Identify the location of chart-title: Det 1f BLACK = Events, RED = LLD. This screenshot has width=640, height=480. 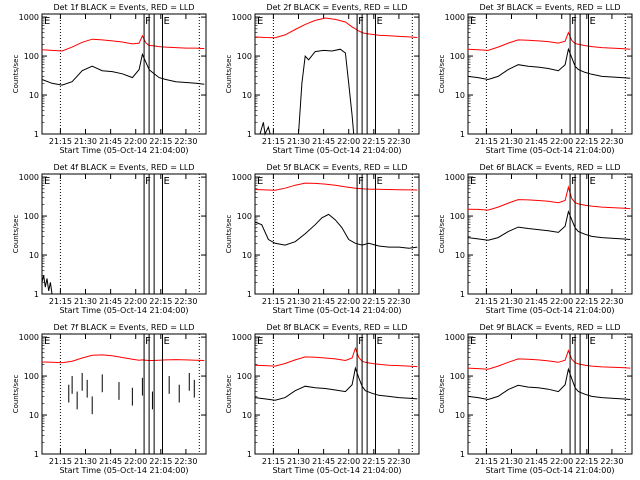
(123, 7).